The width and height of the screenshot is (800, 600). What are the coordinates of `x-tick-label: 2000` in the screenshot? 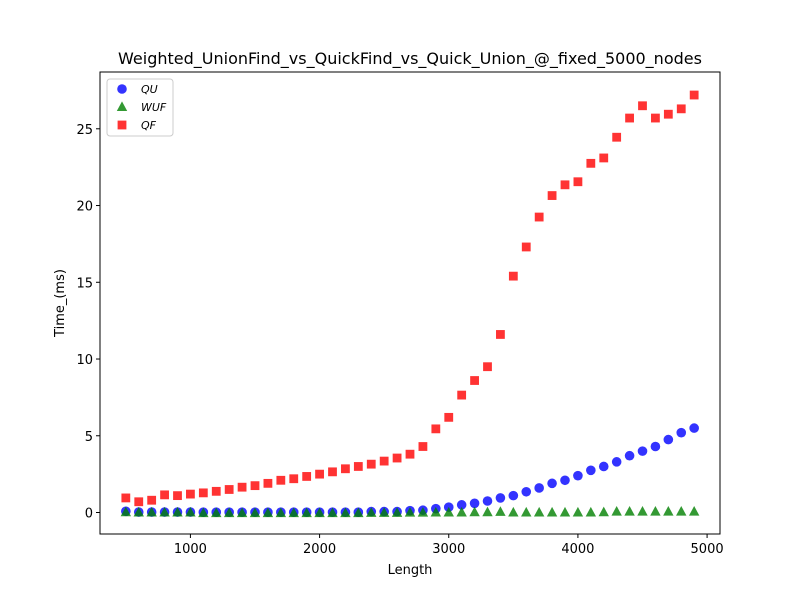 It's located at (319, 549).